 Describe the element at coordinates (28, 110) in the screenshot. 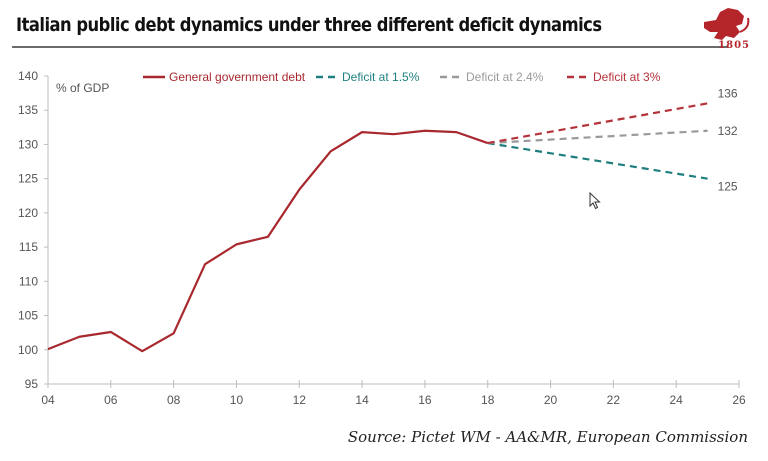

I see `y-tick-label: 135` at that location.